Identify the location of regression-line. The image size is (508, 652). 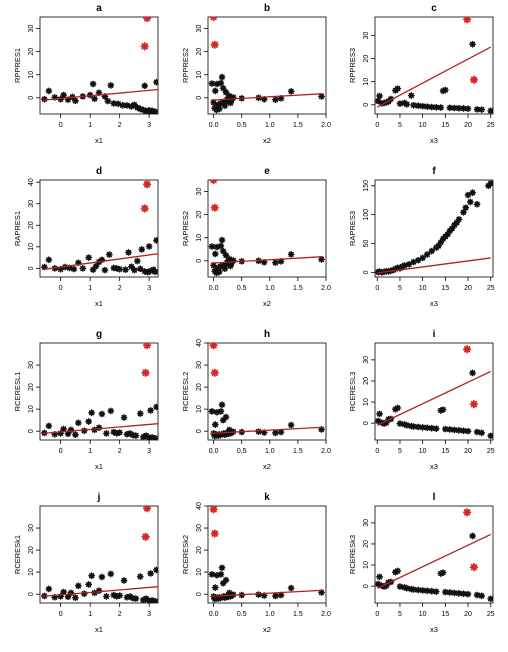
(434, 265).